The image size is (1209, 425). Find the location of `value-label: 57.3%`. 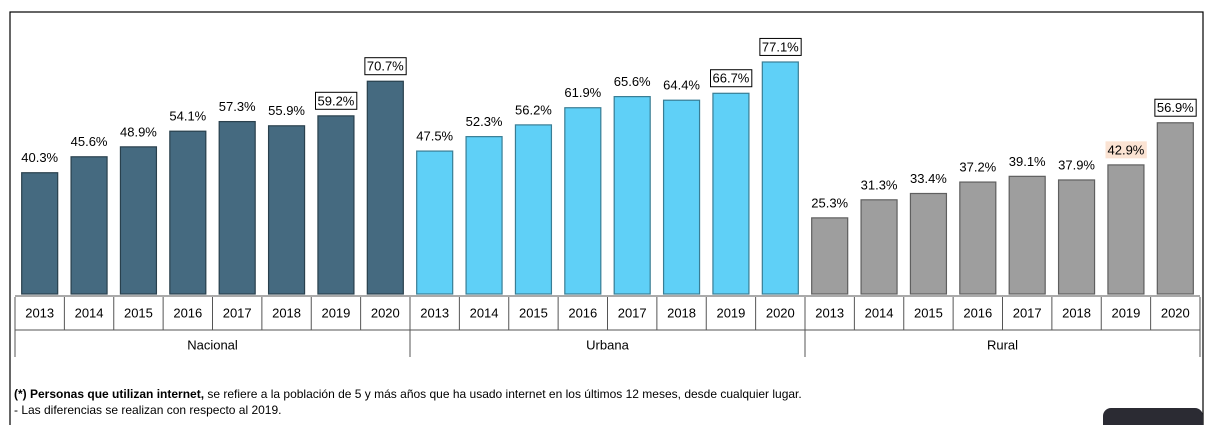

value-label: 57.3% is located at coordinates (237, 106).